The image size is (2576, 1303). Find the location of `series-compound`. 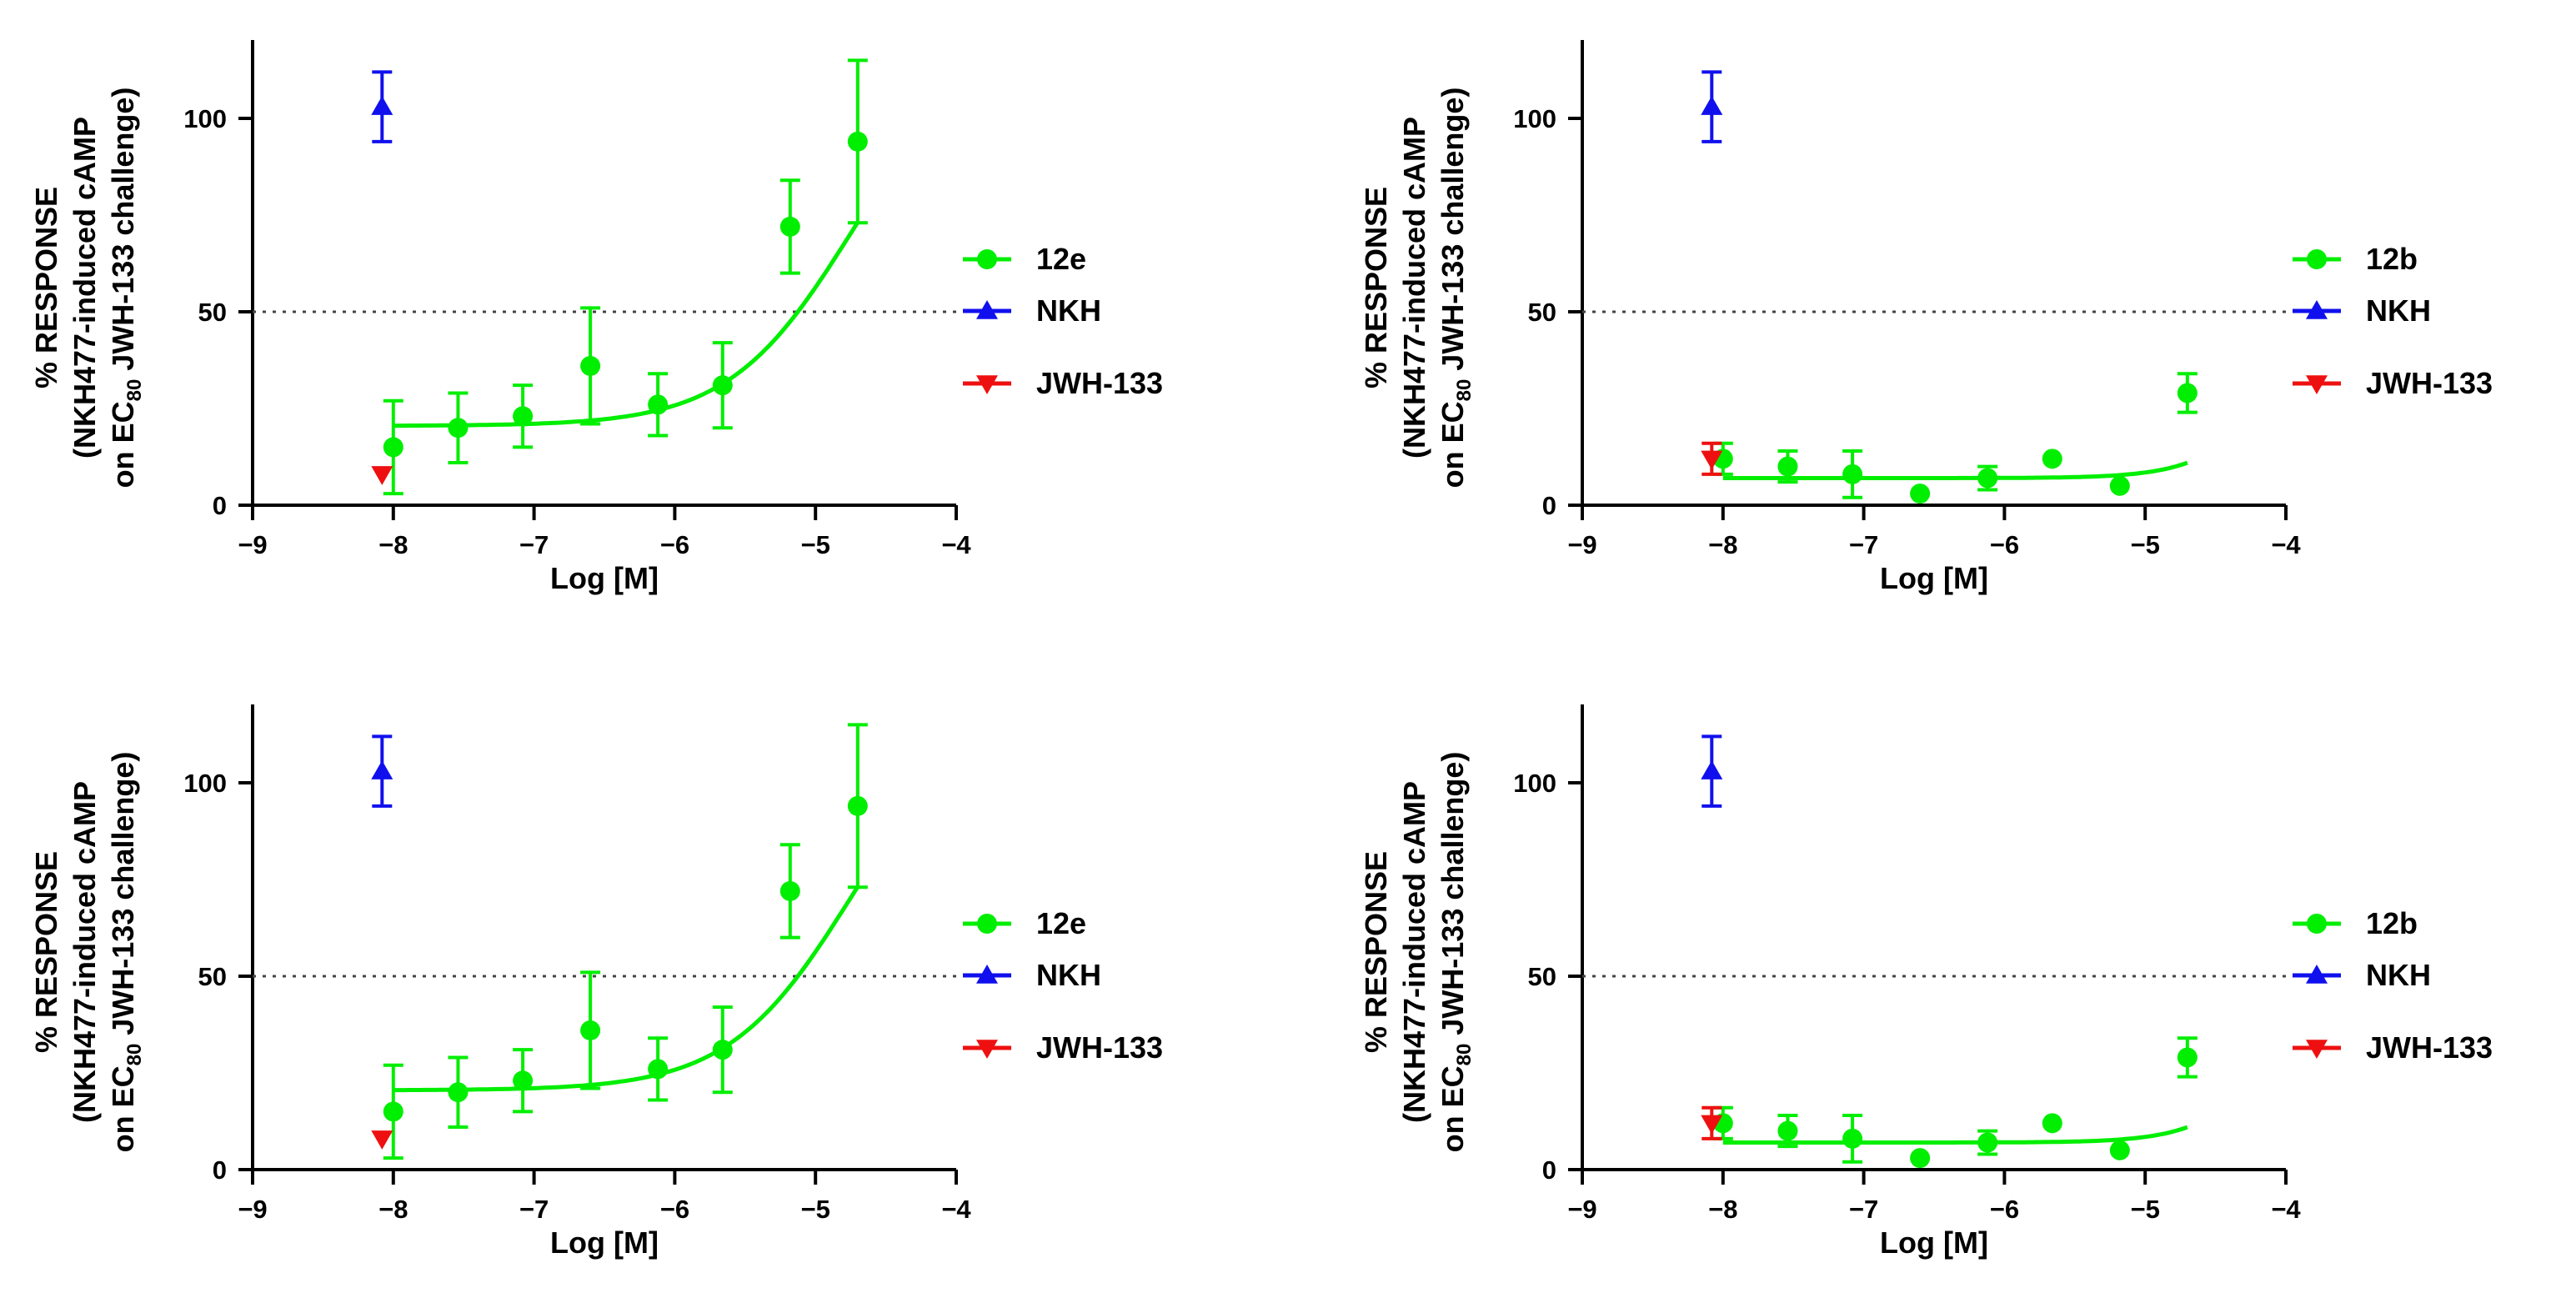

series-compound is located at coordinates (625, 277).